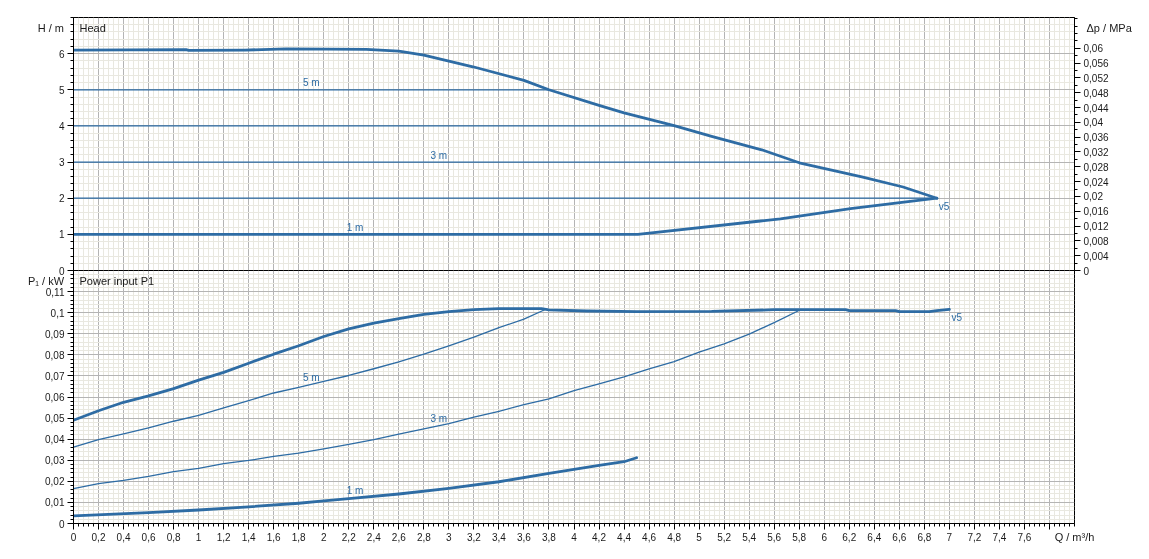 This screenshot has height=559, width=1149. I want to click on y2-tick-label: 0,052, so click(1096, 78).